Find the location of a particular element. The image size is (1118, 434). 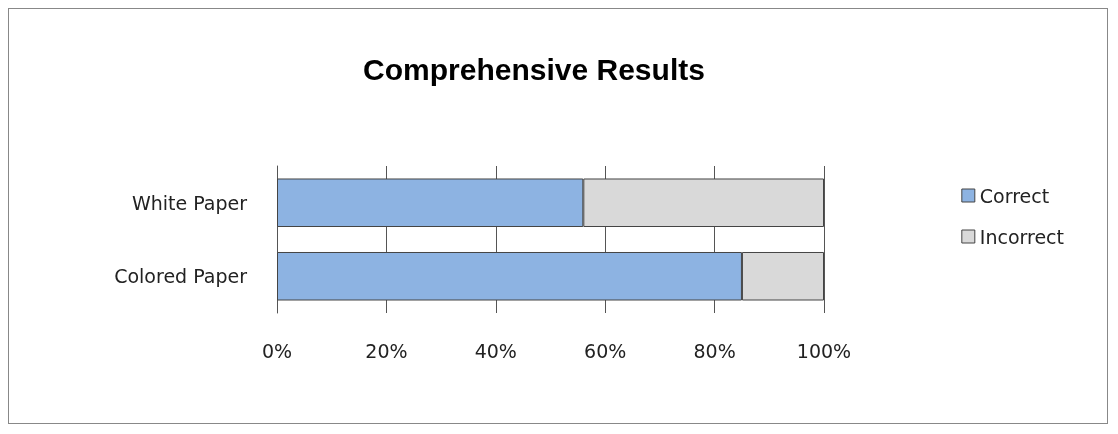

x-tick-label: 80% is located at coordinates (714, 350).